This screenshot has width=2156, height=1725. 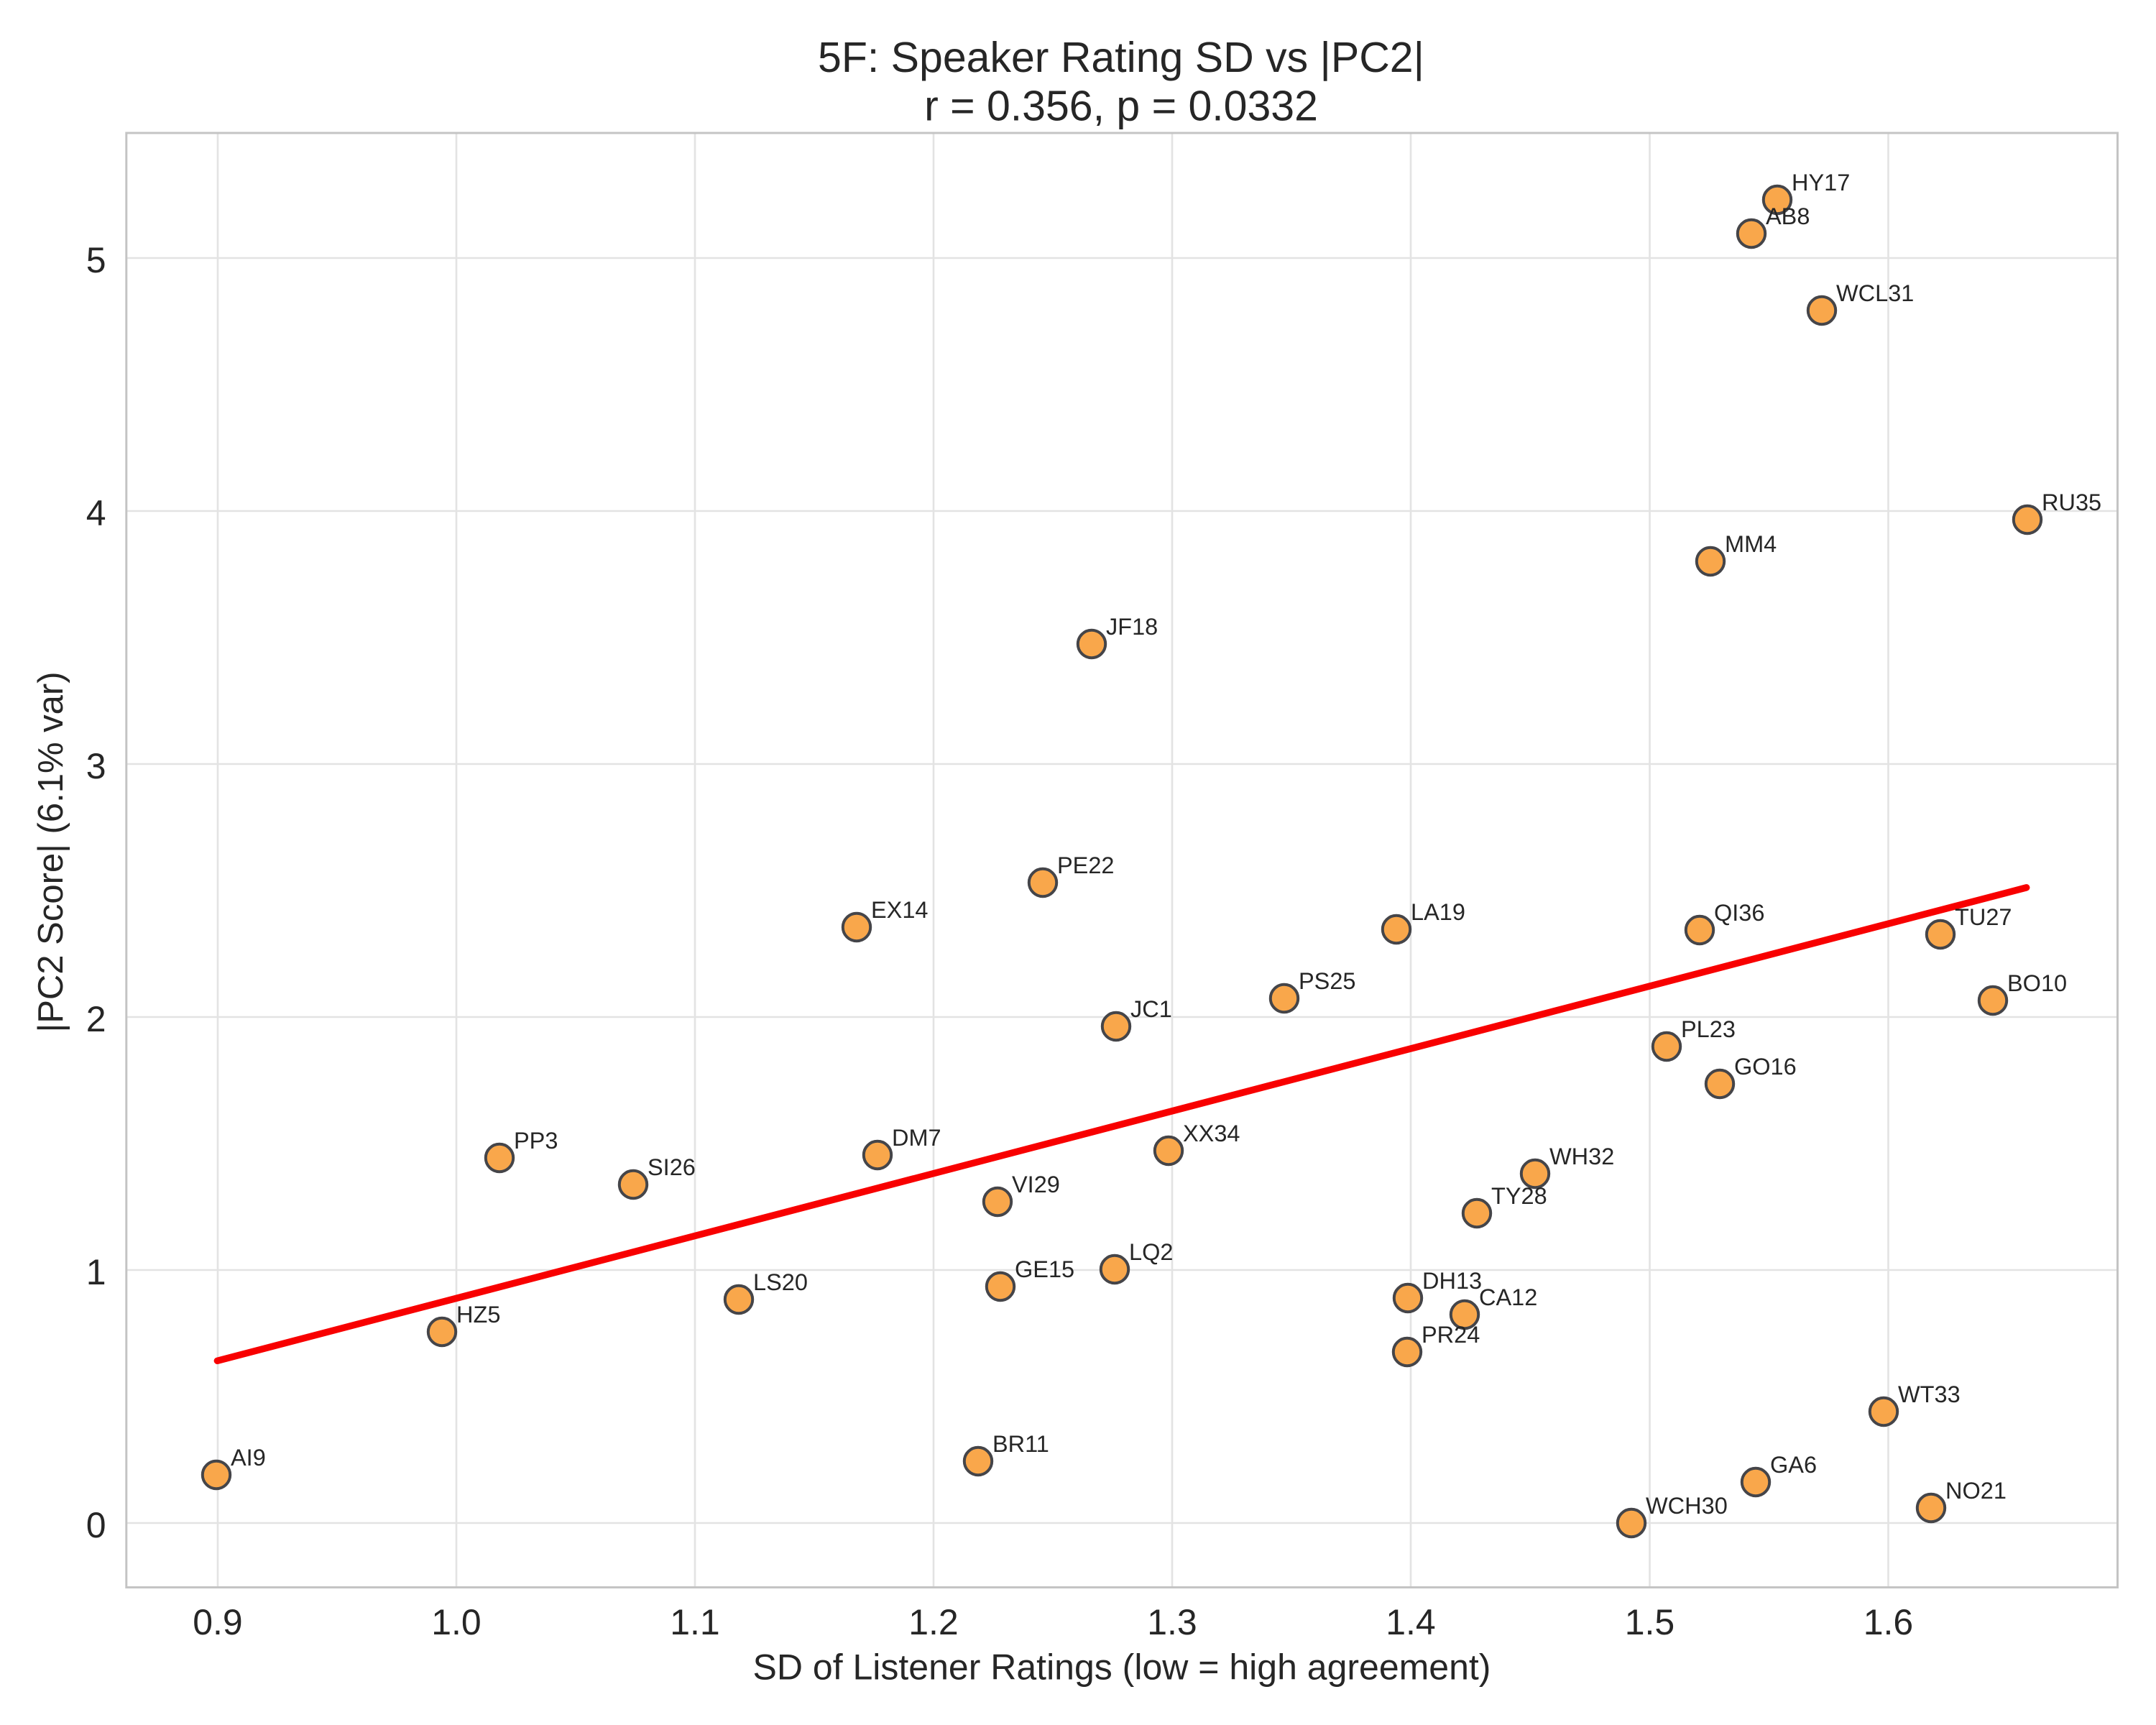 What do you see at coordinates (96, 1525) in the screenshot?
I see `svg-text: 0` at bounding box center [96, 1525].